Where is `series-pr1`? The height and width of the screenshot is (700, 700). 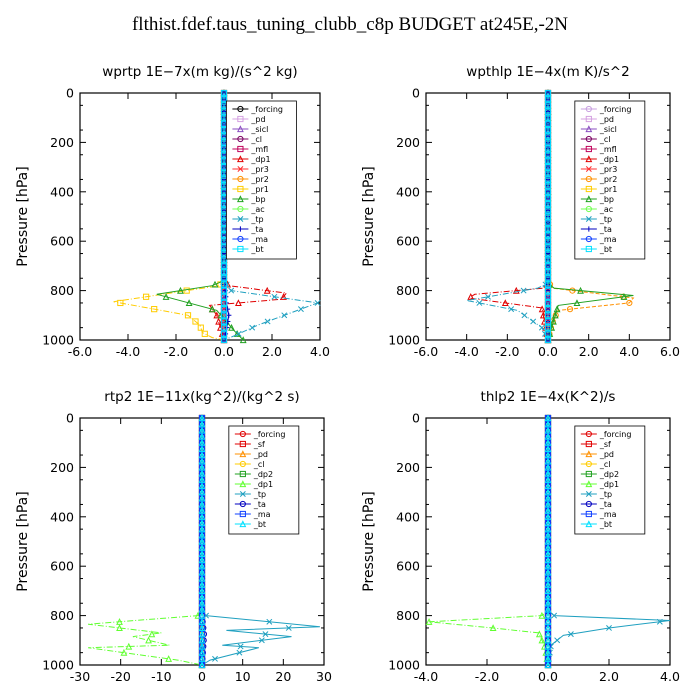 series-pr1 is located at coordinates (170, 216).